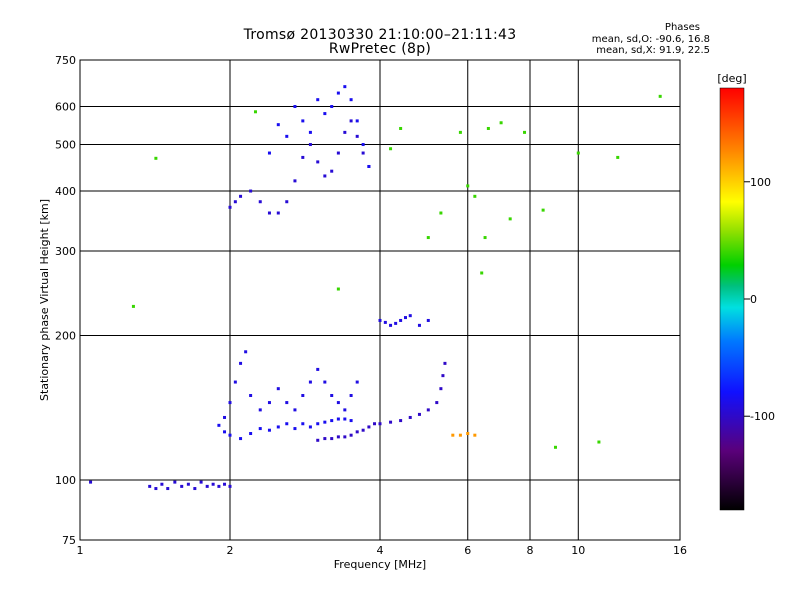  What do you see at coordinates (762, 416) in the screenshot?
I see `colorbar-tick-label: -100` at bounding box center [762, 416].